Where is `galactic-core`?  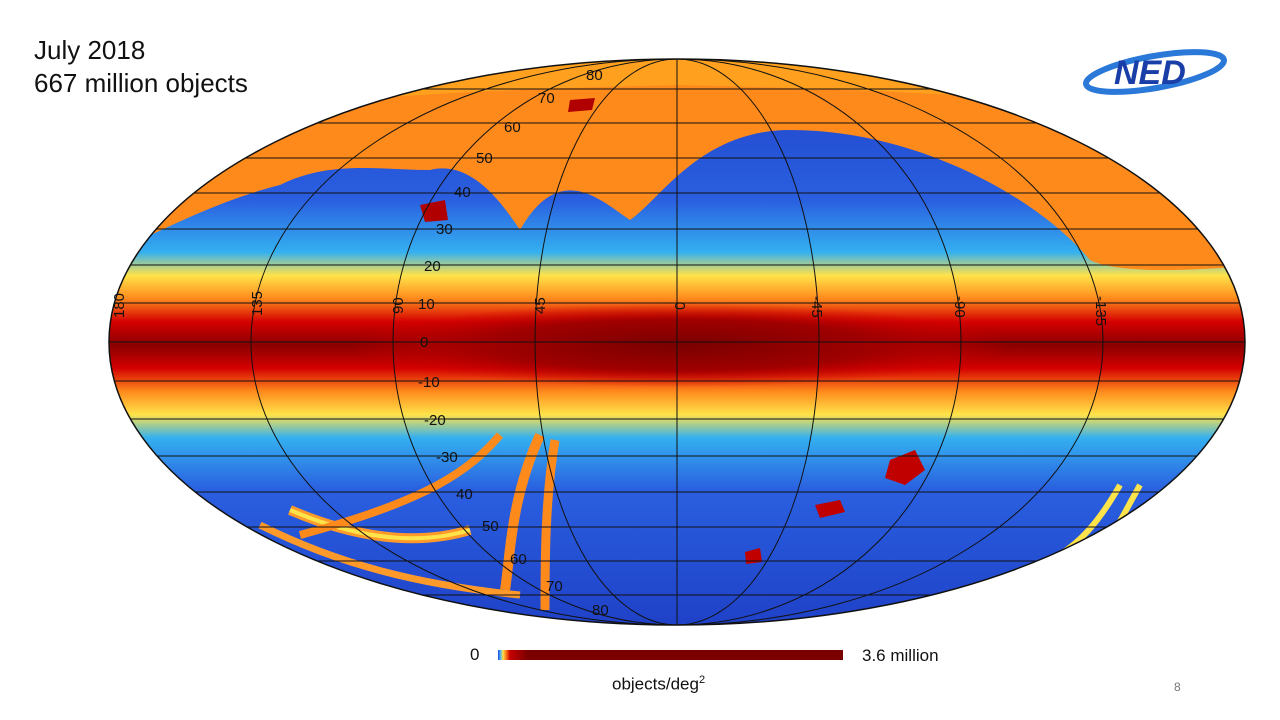
galactic-core is located at coordinates (680, 345).